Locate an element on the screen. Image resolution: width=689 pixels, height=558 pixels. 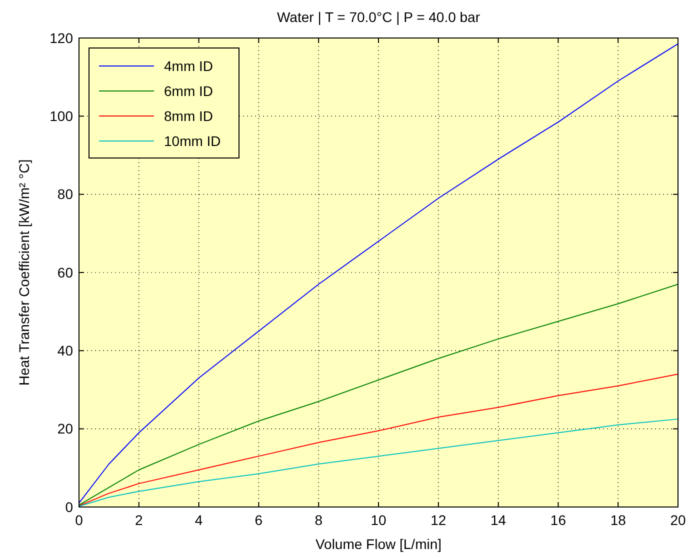
x-tick-label: 14 is located at coordinates (498, 520).